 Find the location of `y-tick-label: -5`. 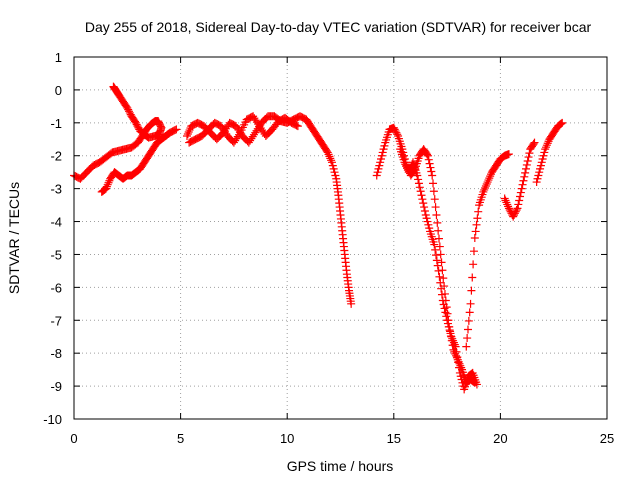

y-tick-label: -5 is located at coordinates (56, 254).